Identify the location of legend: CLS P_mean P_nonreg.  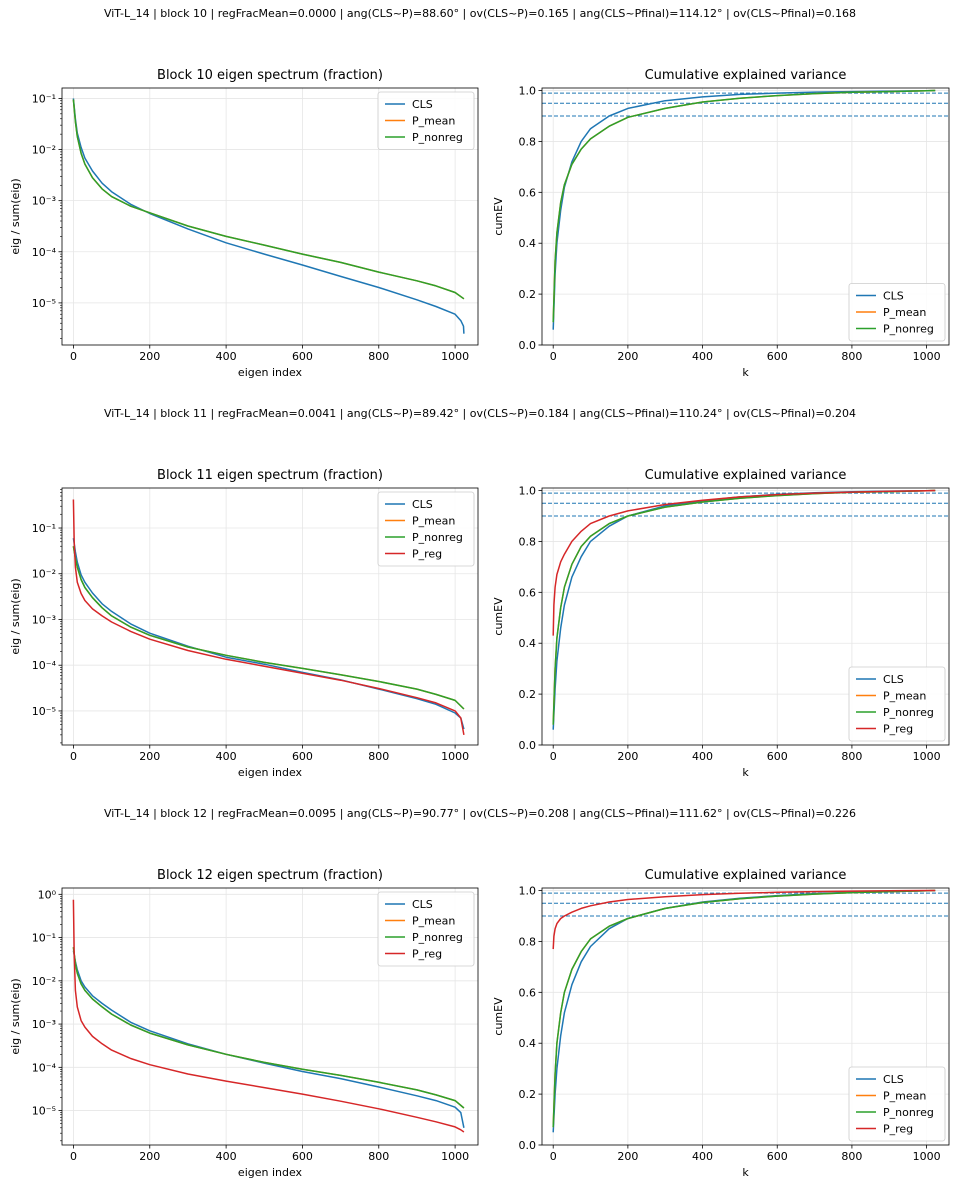
(897, 312).